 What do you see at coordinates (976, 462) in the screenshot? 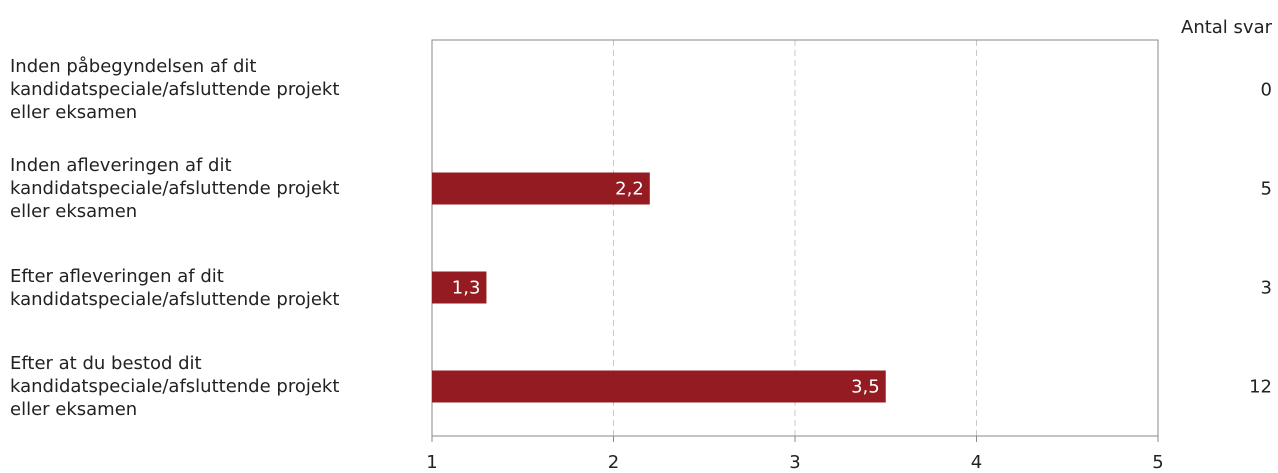
I see `x-tick-label: 4` at bounding box center [976, 462].